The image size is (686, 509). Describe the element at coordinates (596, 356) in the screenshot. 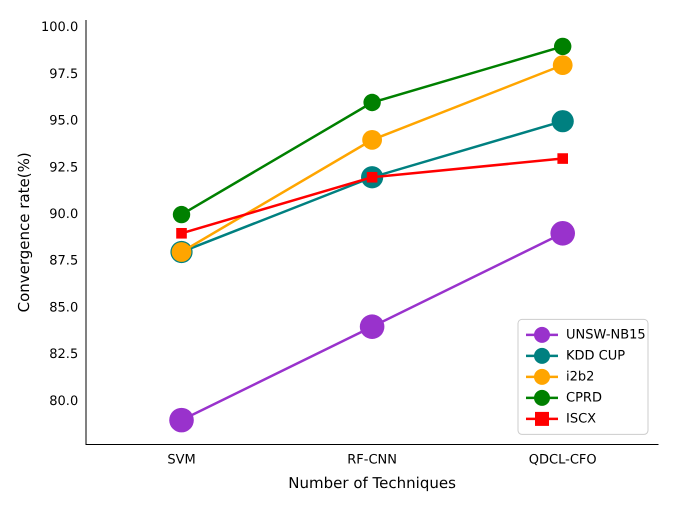

I see `legend-label: KDD CUP` at that location.